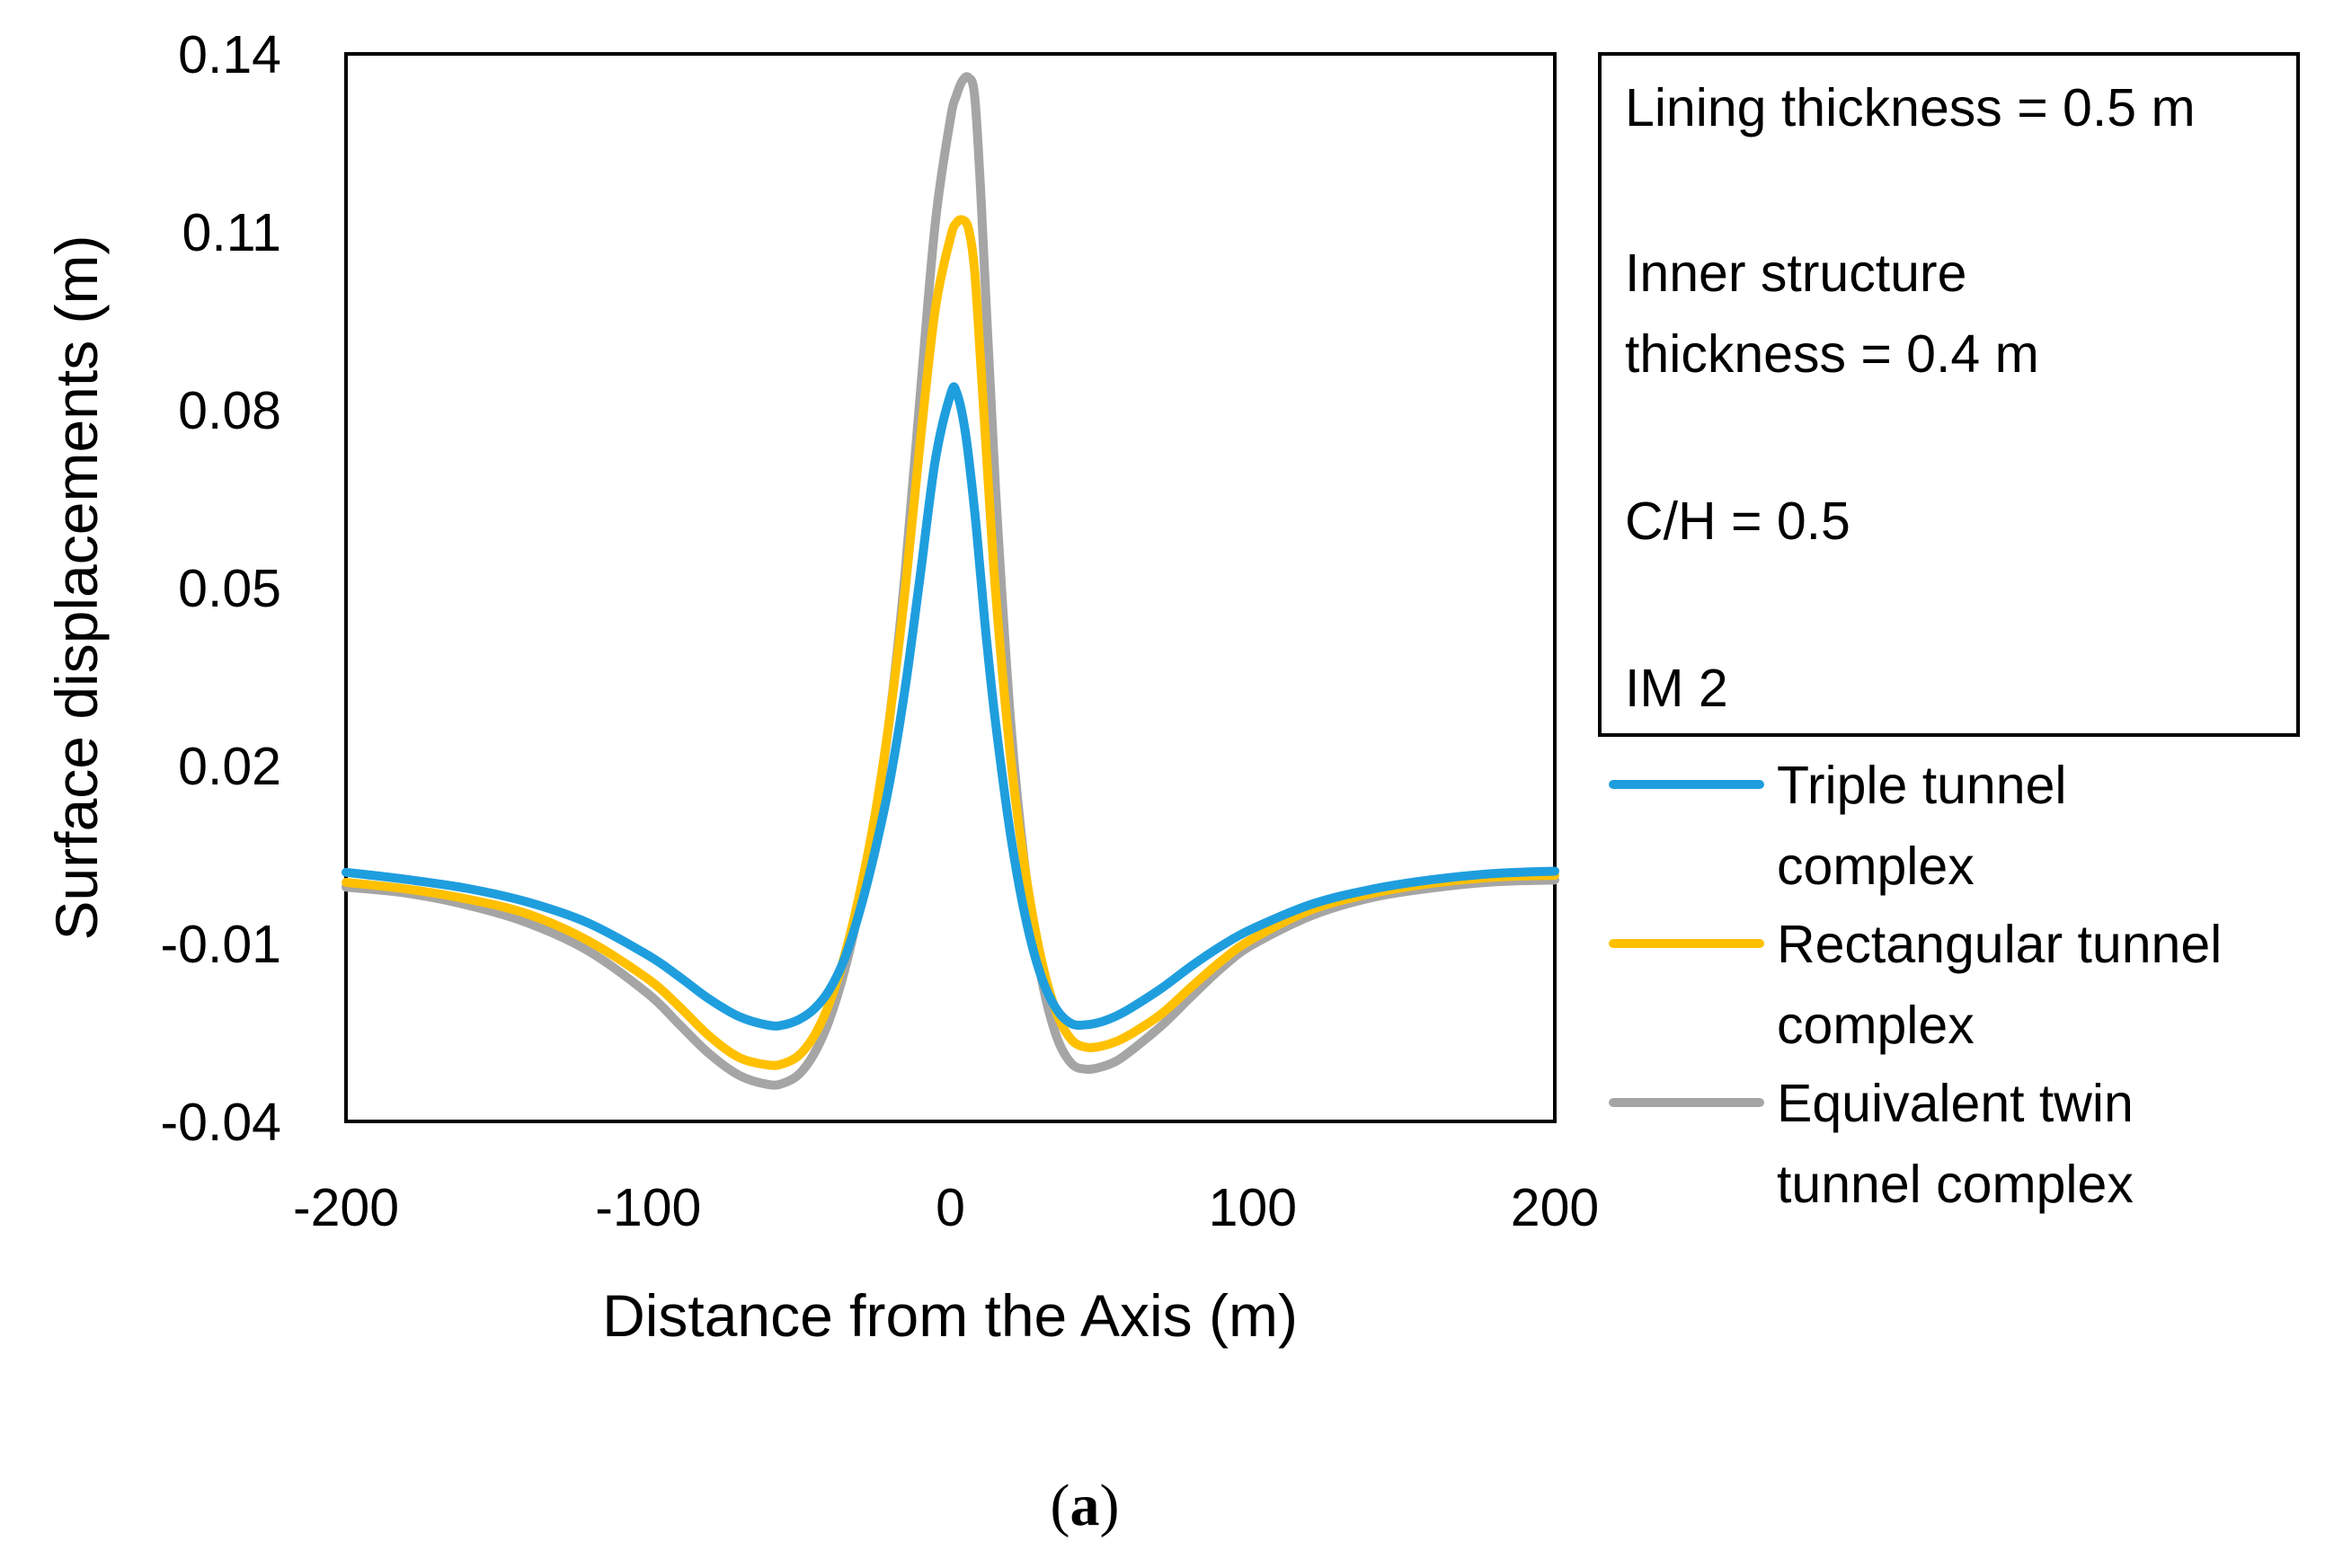 This screenshot has height=1568, width=2343. What do you see at coordinates (229, 411) in the screenshot?
I see `y-tick-label: 0.08` at bounding box center [229, 411].